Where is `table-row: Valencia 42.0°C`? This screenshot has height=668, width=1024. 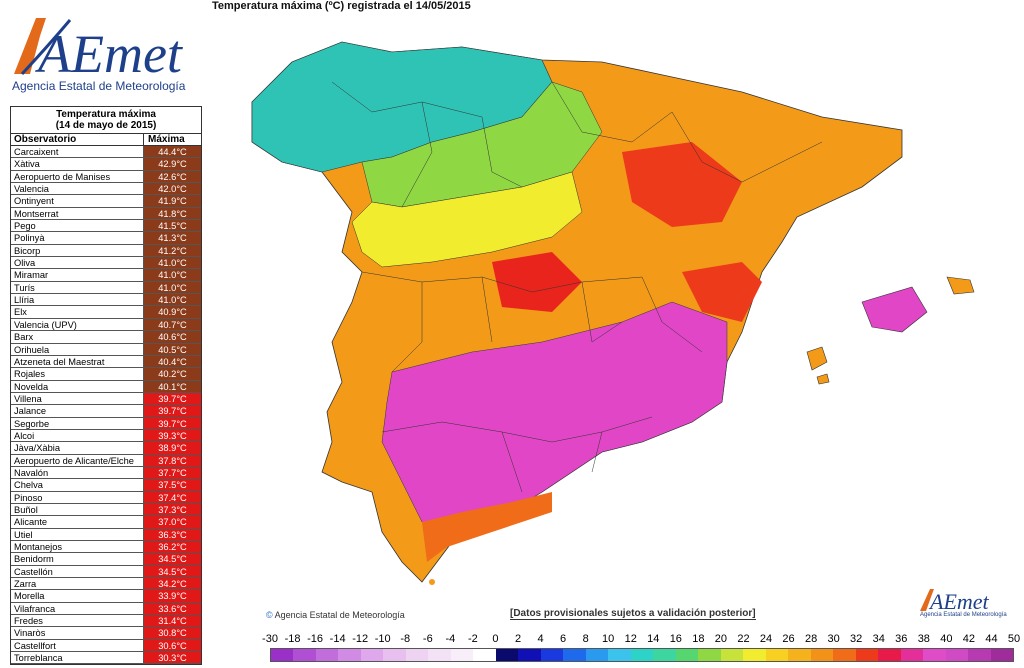 table-row: Valencia 42.0°C is located at coordinates (106, 189).